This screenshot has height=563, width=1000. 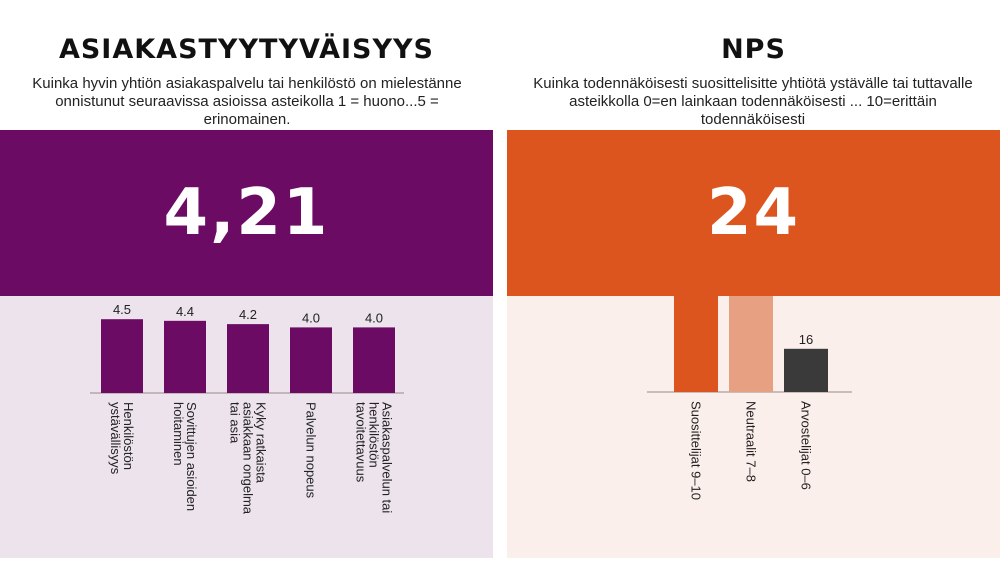 What do you see at coordinates (261, 443) in the screenshot?
I see `satisfaction-category-label-line: Kyky ratkaista` at bounding box center [261, 443].